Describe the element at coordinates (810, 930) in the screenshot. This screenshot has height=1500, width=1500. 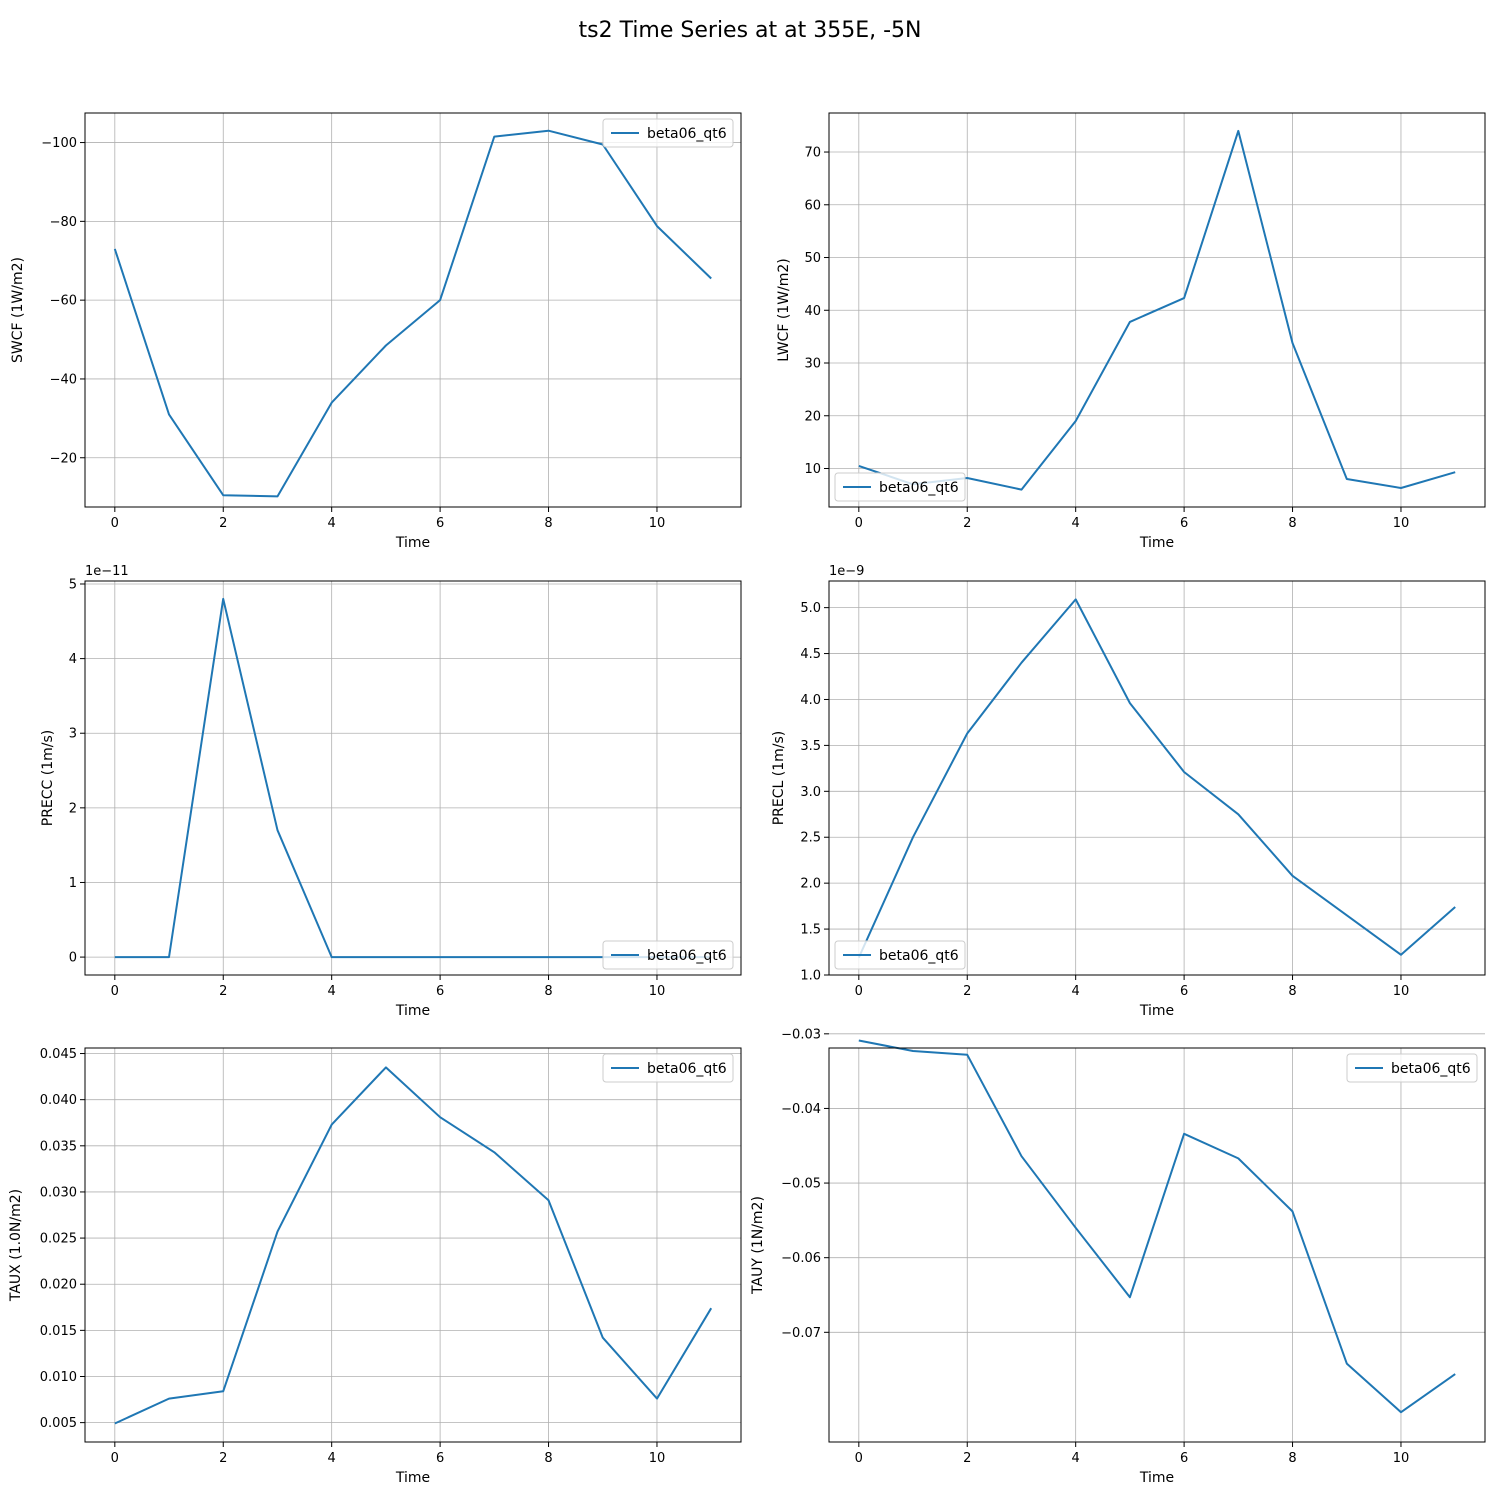
I see `y-tick-label: 1.5` at that location.